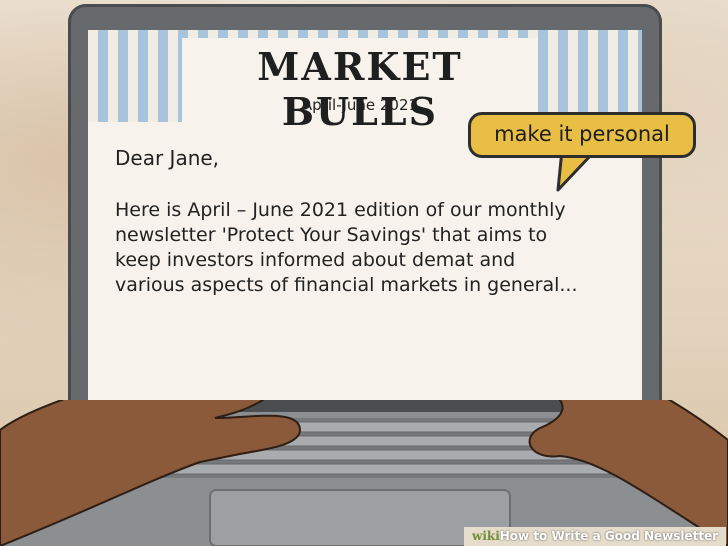 The width and height of the screenshot is (728, 546). Describe the element at coordinates (609, 536) in the screenshot. I see `watermark-title: How to Write a Good Newsletter` at that location.